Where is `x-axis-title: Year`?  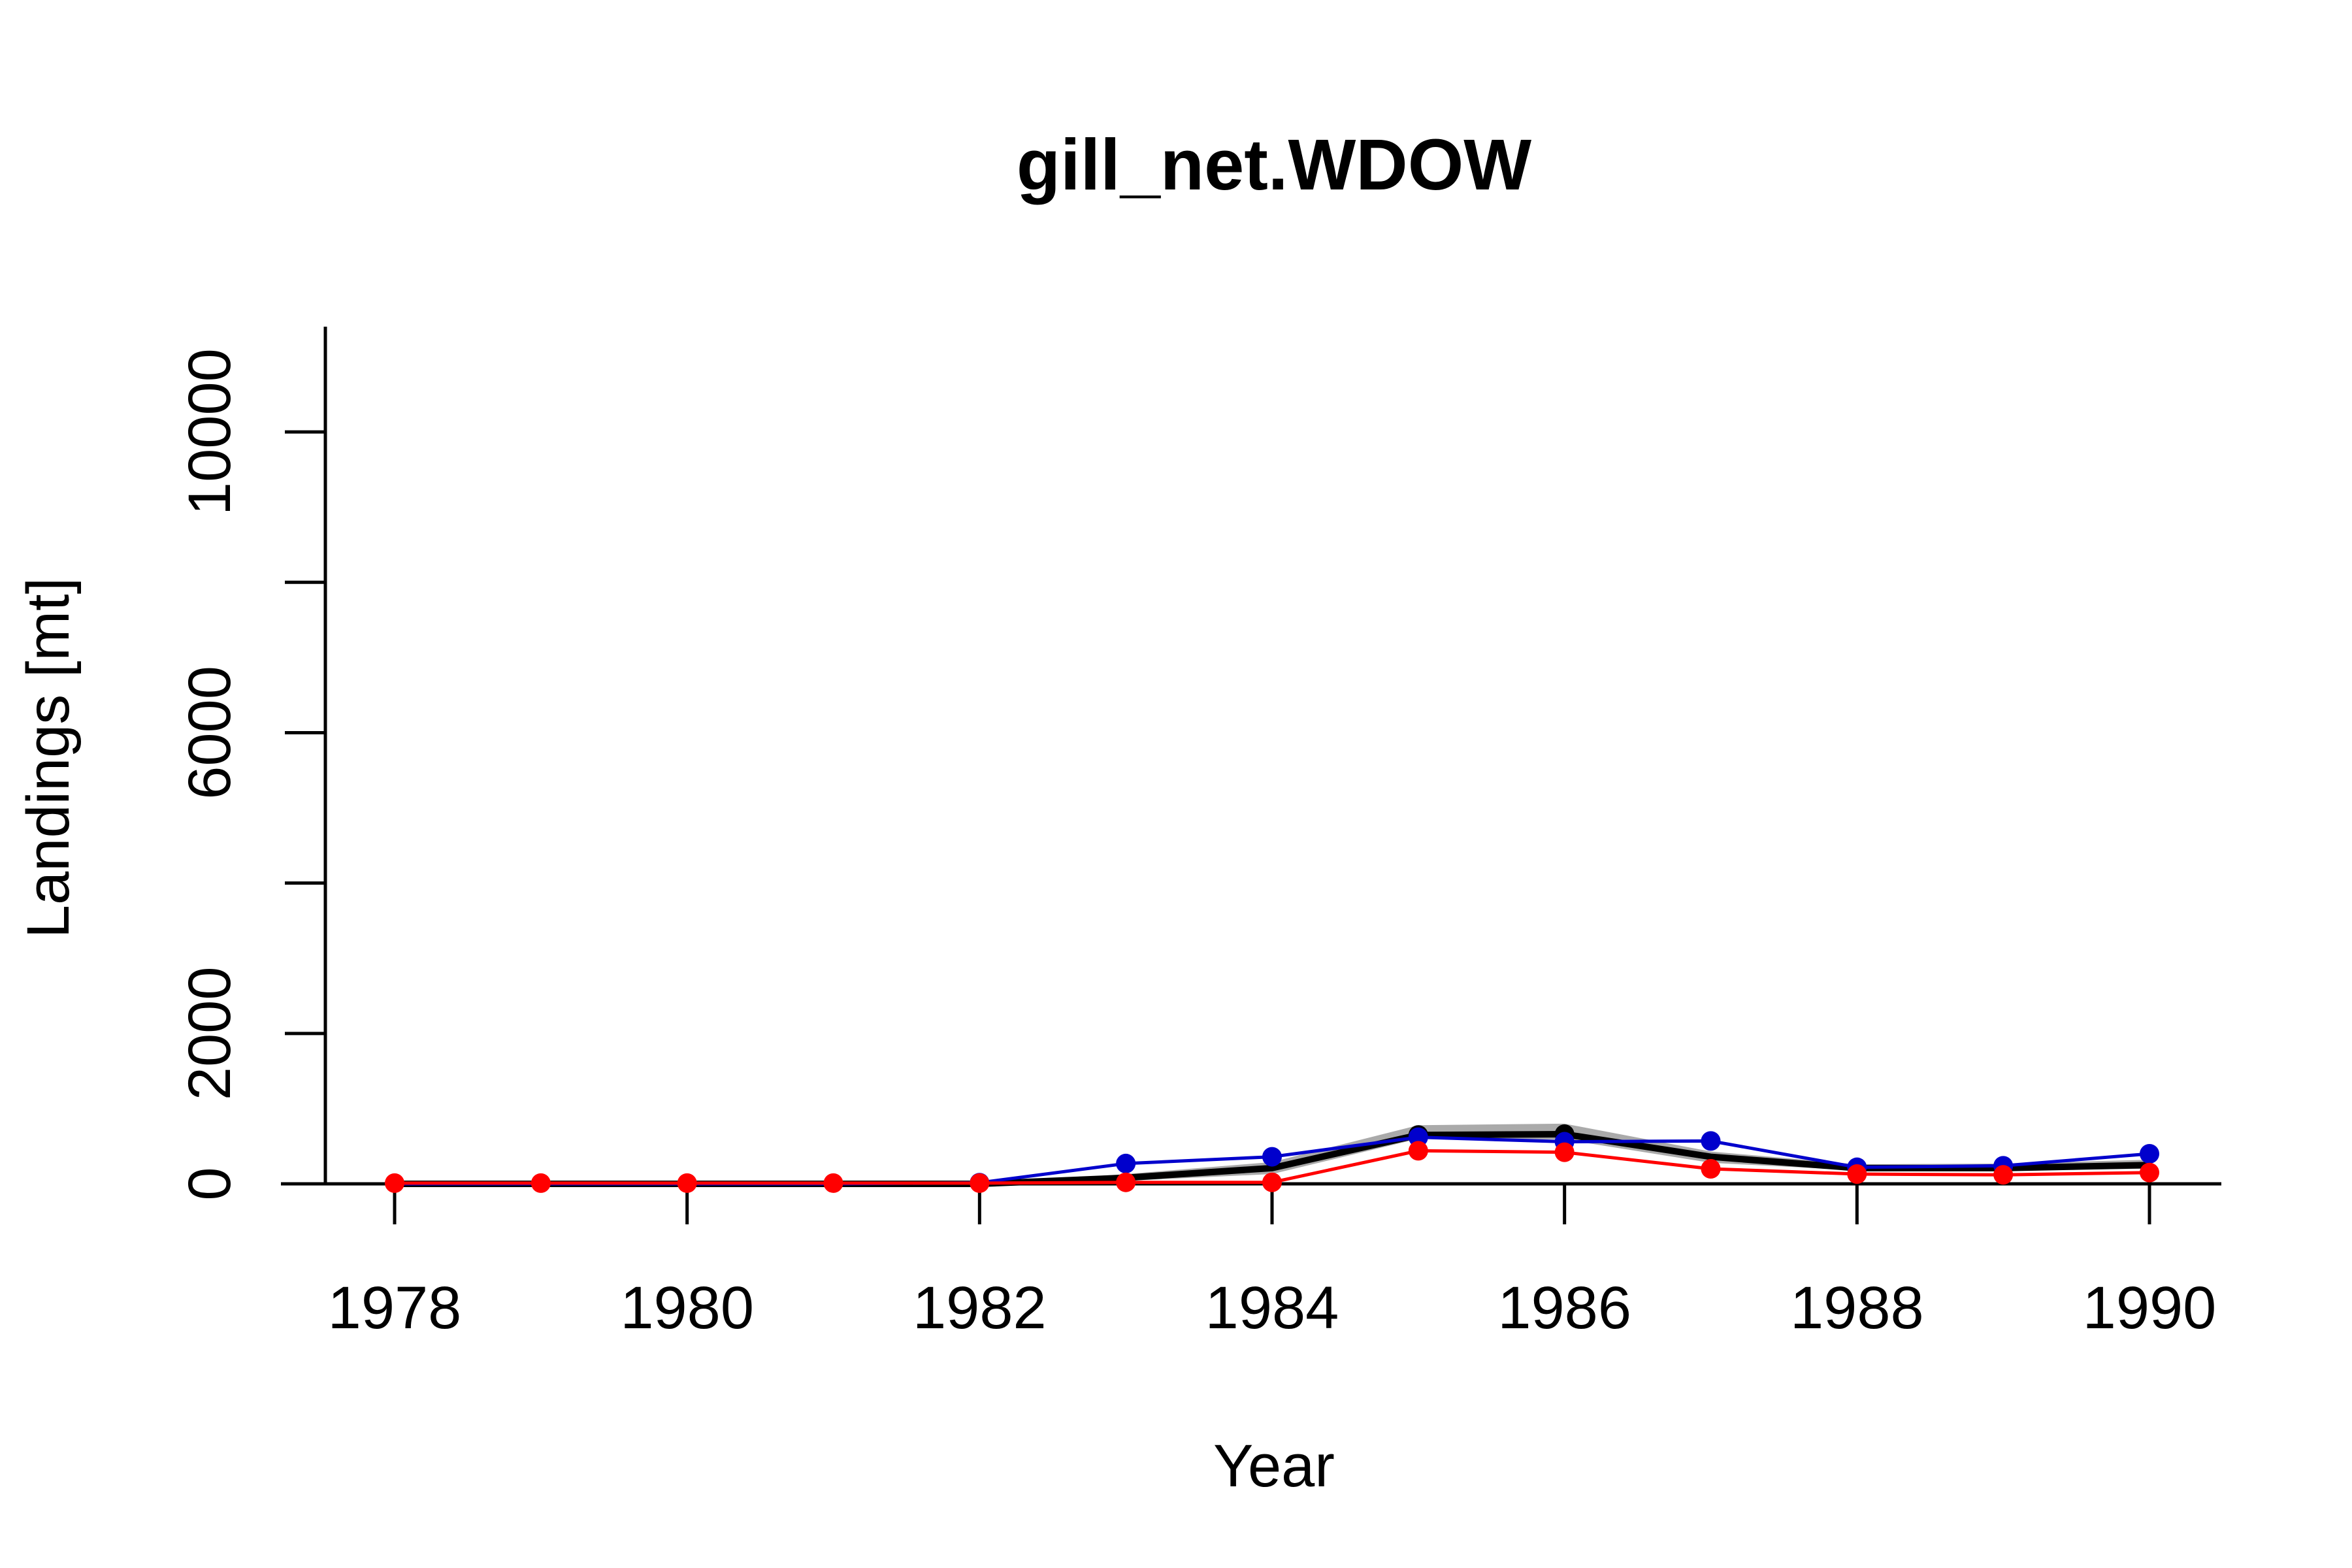 x-axis-title: Year is located at coordinates (1274, 1466).